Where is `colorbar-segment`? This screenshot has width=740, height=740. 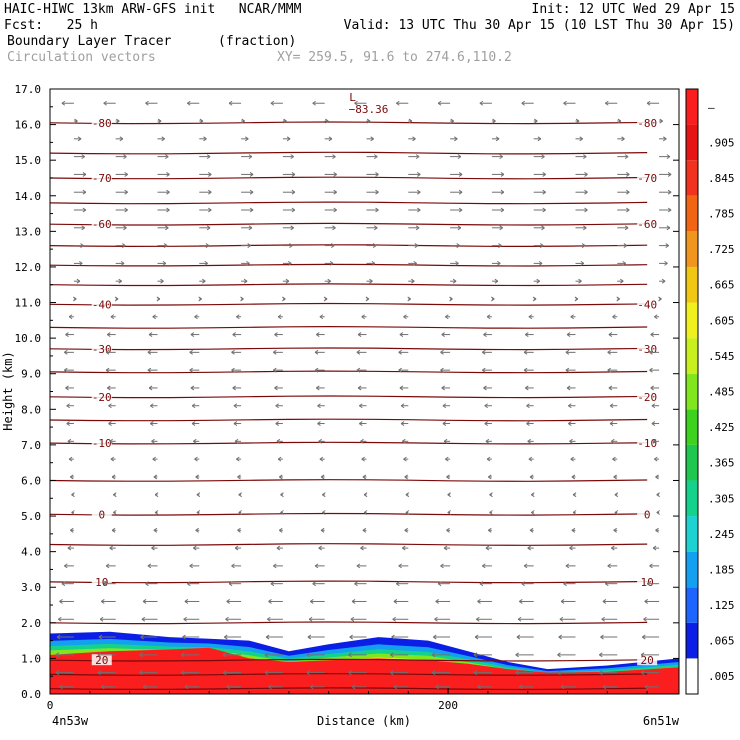 colorbar-segment is located at coordinates (692, 213).